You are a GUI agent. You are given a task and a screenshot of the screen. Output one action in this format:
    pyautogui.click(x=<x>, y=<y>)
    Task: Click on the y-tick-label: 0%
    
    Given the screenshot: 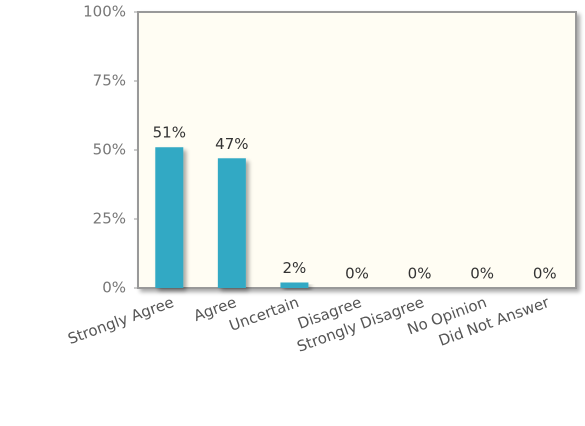 What is the action you would take?
    pyautogui.click(x=114, y=288)
    